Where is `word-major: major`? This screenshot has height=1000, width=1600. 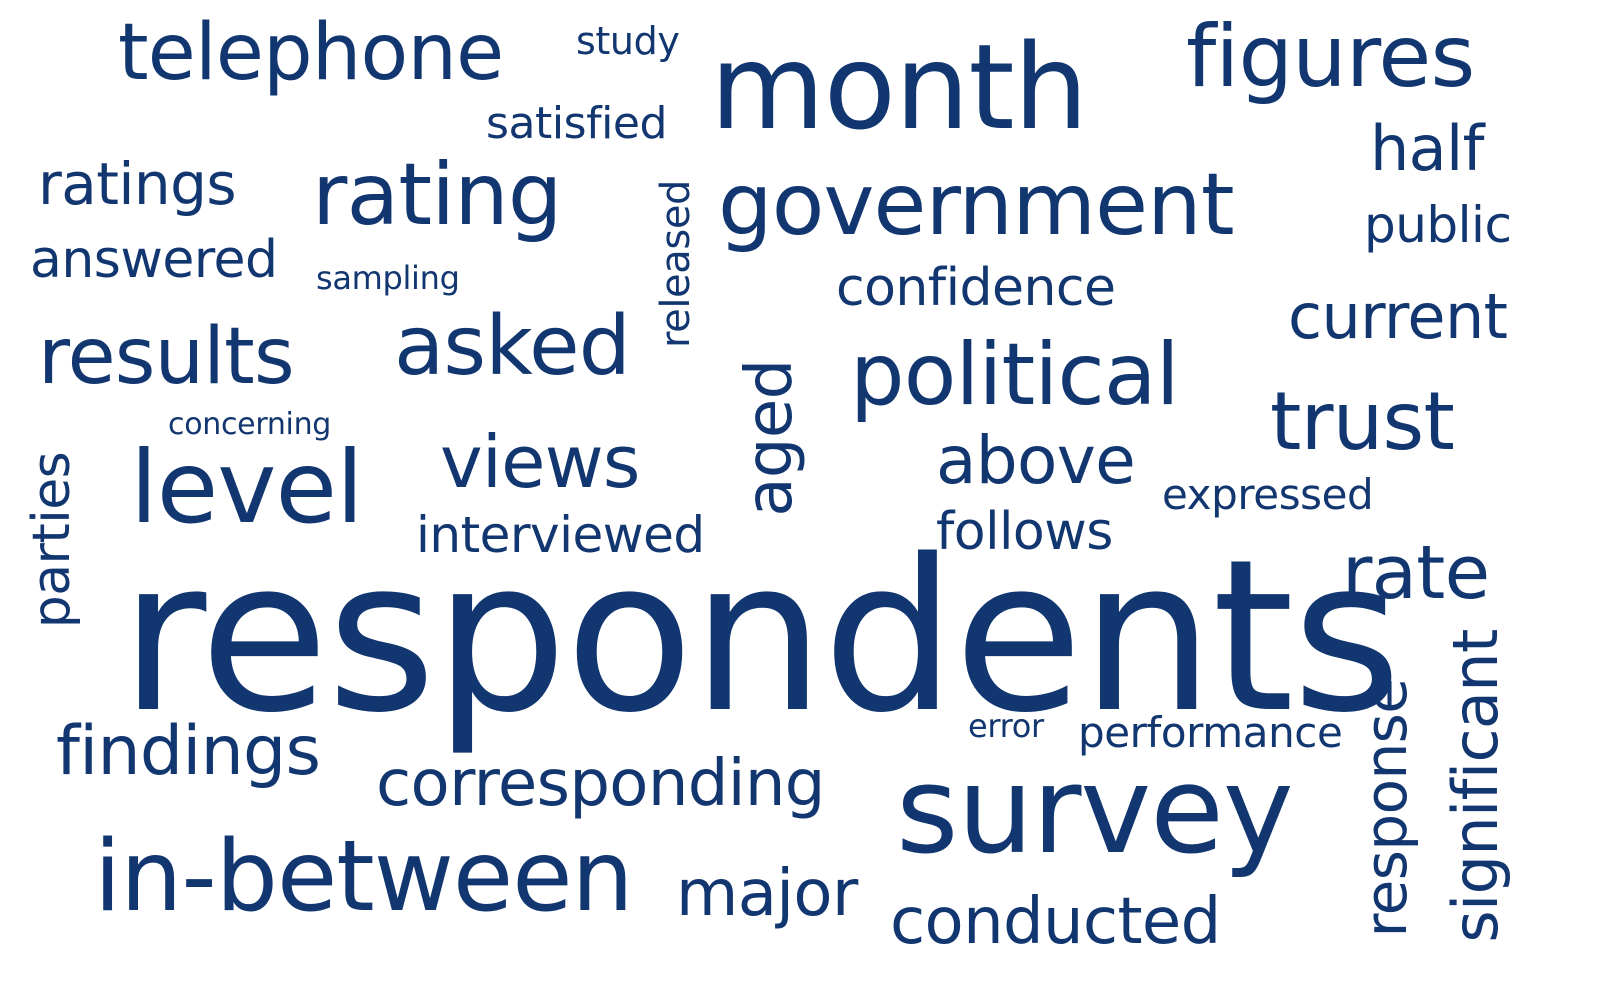 word-major: major is located at coordinates (767, 894).